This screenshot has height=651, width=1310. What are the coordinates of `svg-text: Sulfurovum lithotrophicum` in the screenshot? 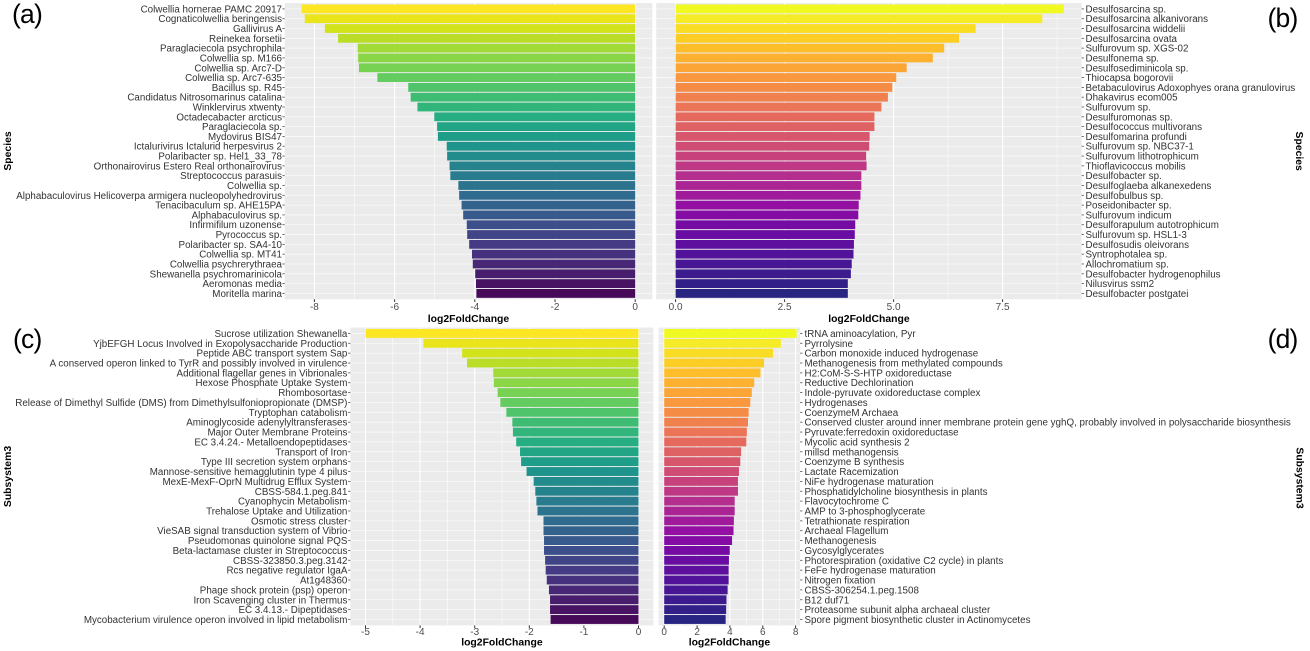 It's located at (1142, 157).